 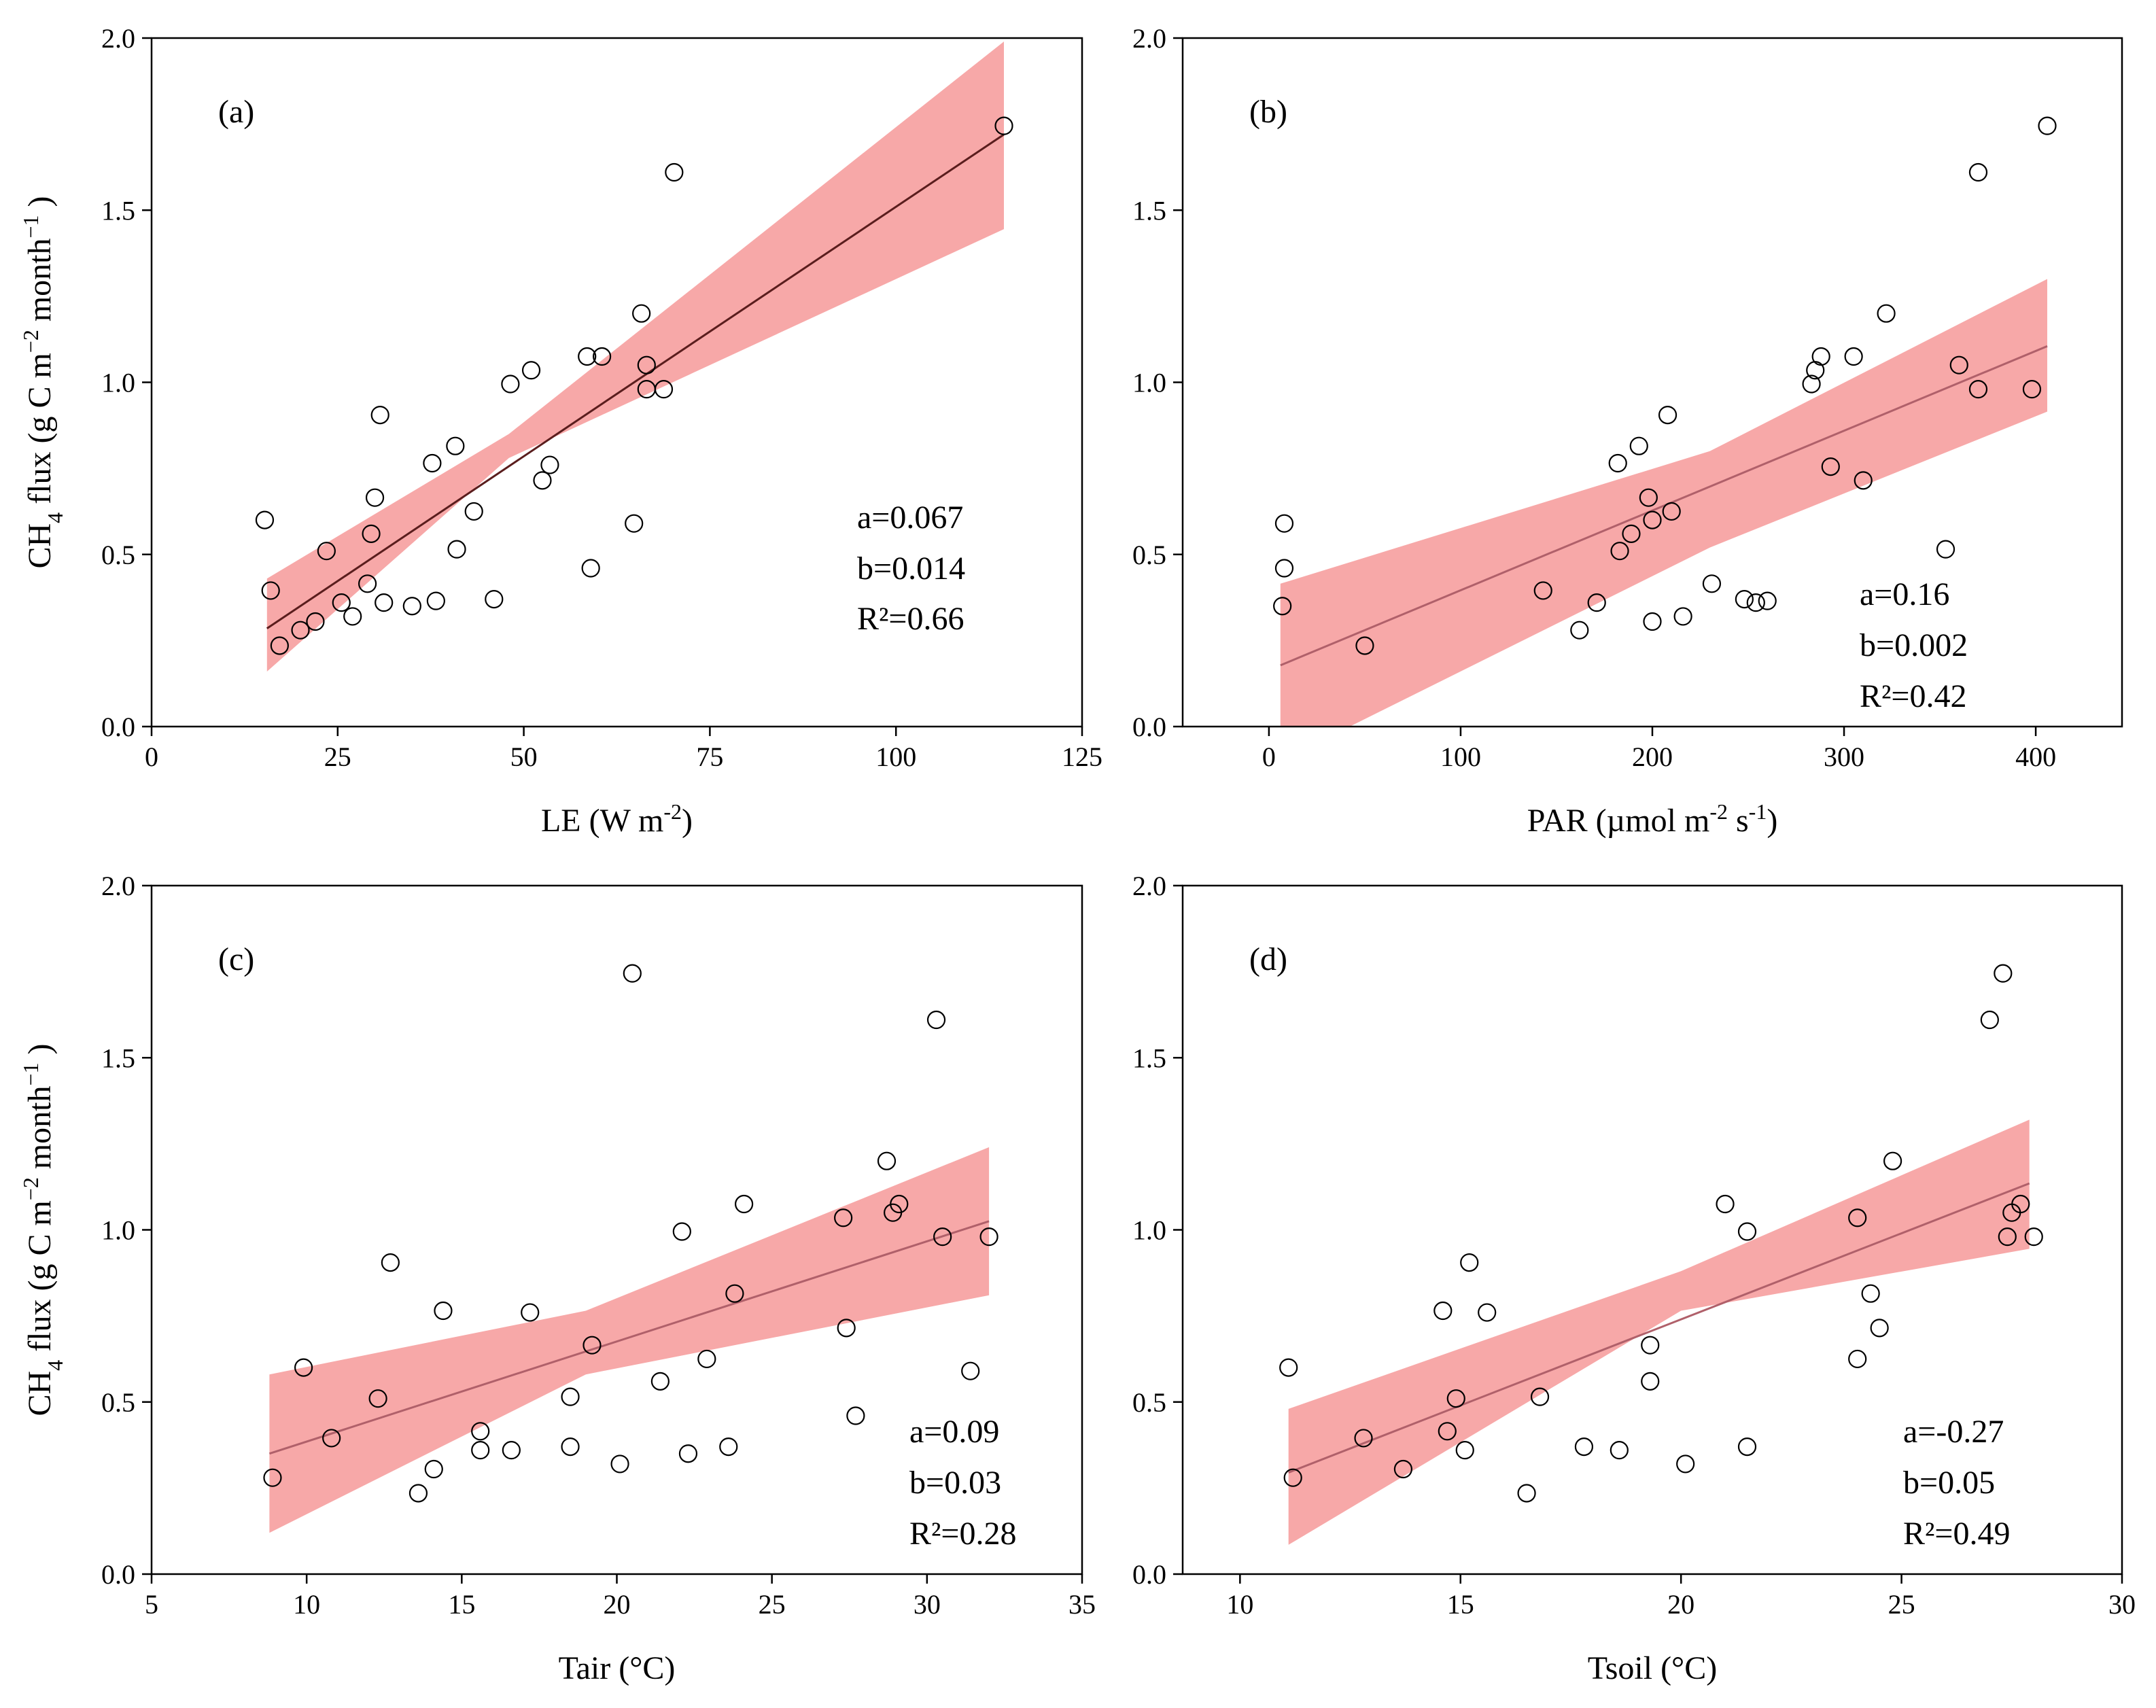 I want to click on y-tick-label: 1.5, so click(x=1149, y=1058).